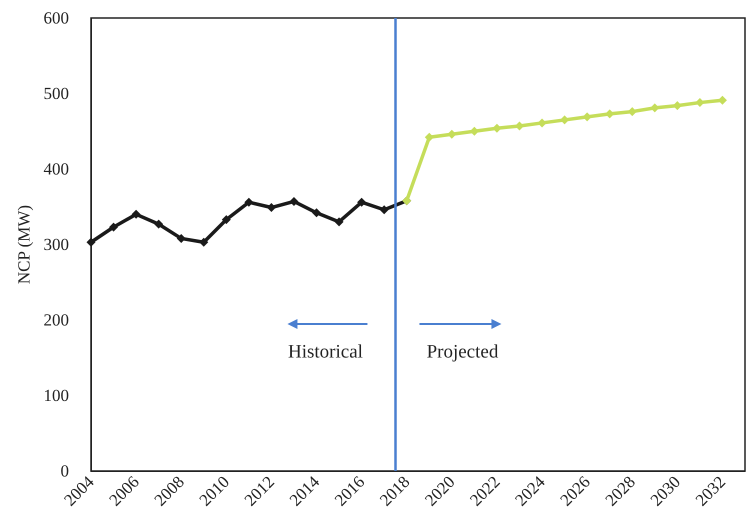 The height and width of the screenshot is (526, 747). What do you see at coordinates (24, 244) in the screenshot?
I see `y-axis-title: NCP (MW)` at bounding box center [24, 244].